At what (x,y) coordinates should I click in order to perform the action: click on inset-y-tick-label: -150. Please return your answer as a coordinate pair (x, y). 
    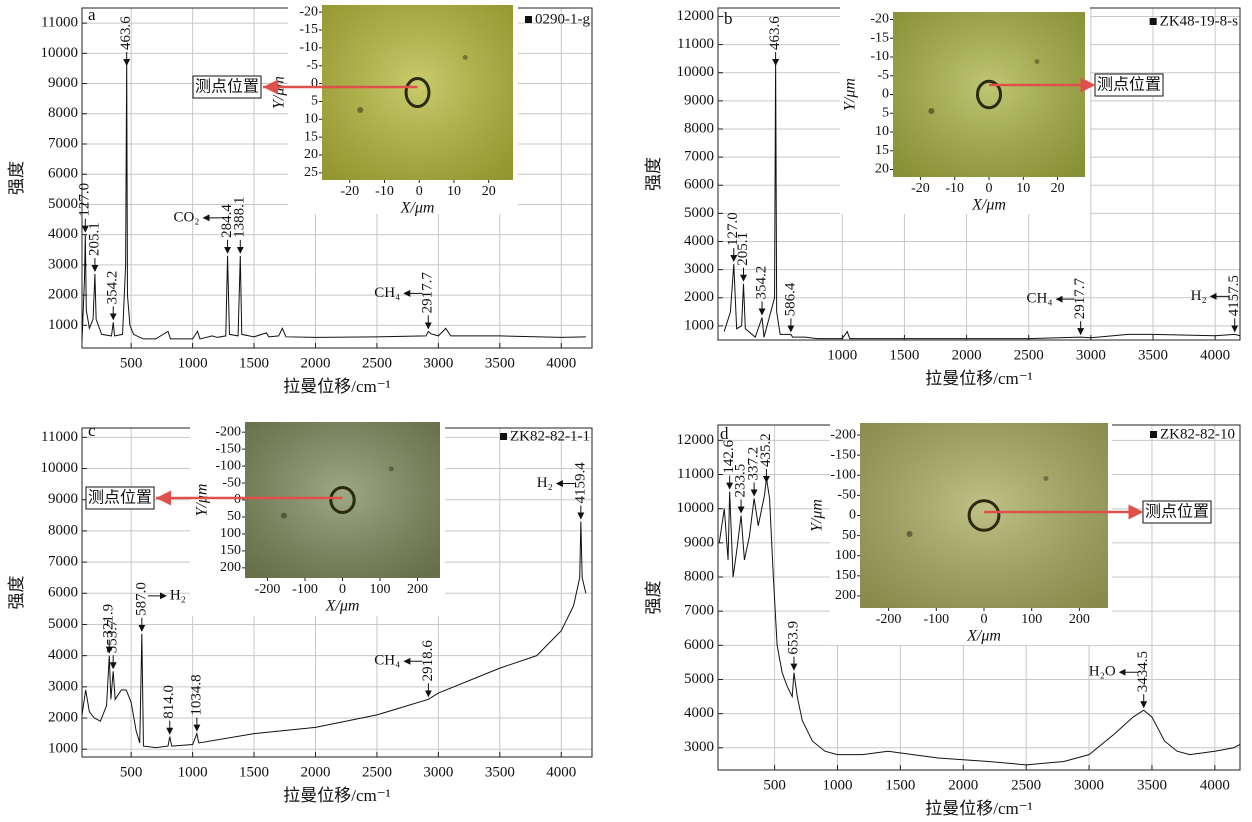
    Looking at the image, I should click on (843, 454).